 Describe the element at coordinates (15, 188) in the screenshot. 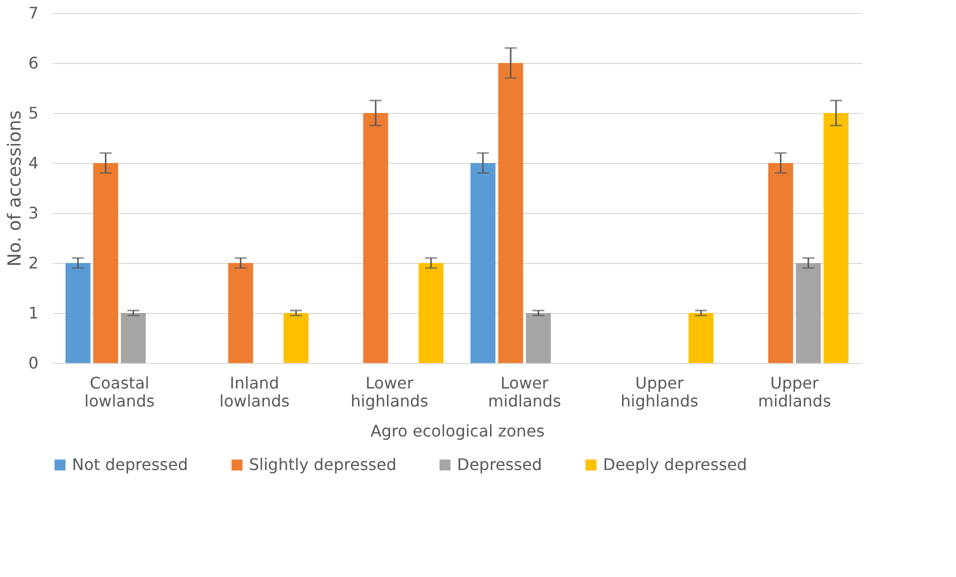

I see `y-axis-title: No. of accessions` at that location.